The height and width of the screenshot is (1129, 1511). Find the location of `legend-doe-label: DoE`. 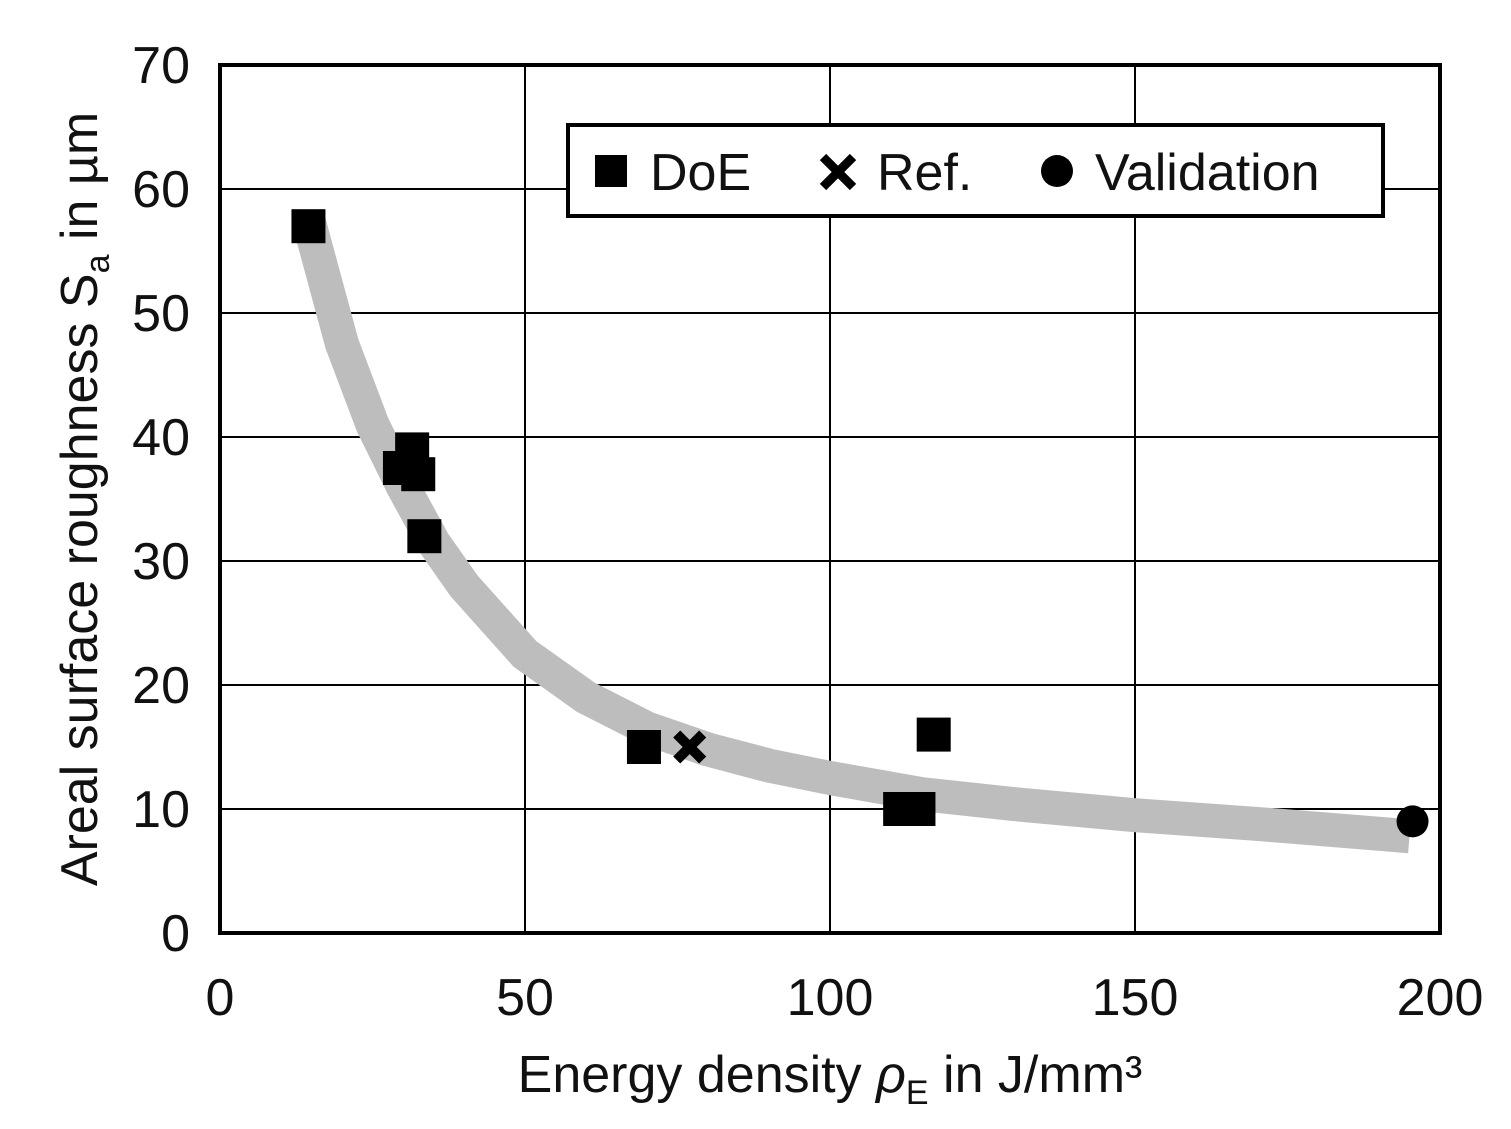

legend-doe-label: DoE is located at coordinates (700, 173).